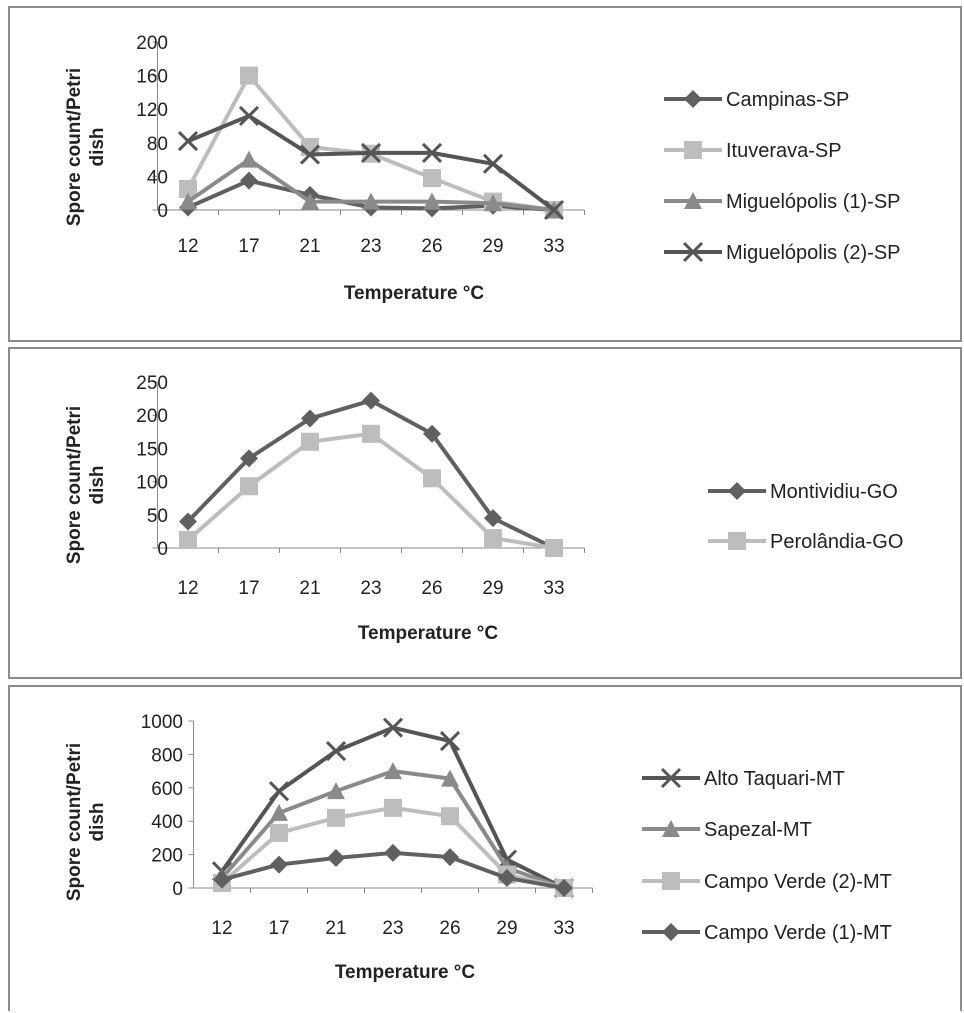  What do you see at coordinates (152, 383) in the screenshot?
I see `y-tick-label: 250` at bounding box center [152, 383].